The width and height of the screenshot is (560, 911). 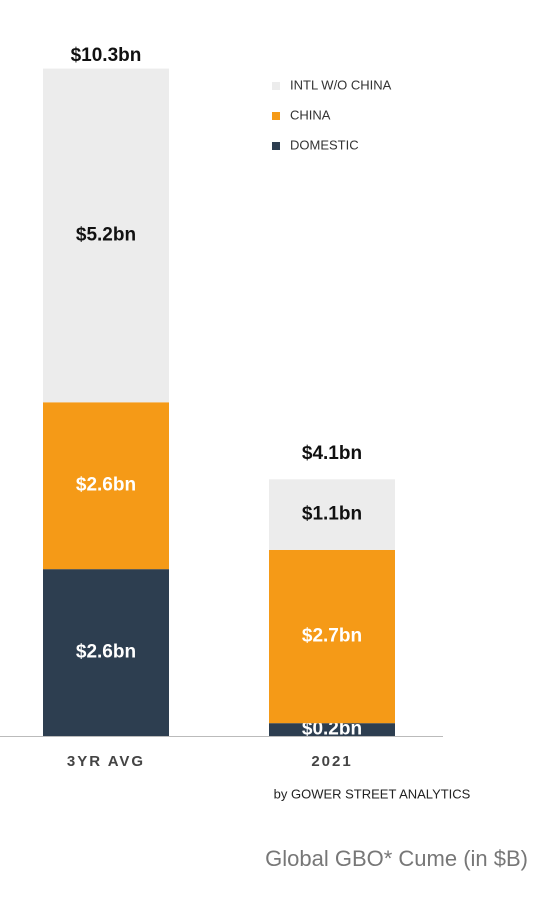 I want to click on value-label: $2.7bn, so click(x=332, y=636).